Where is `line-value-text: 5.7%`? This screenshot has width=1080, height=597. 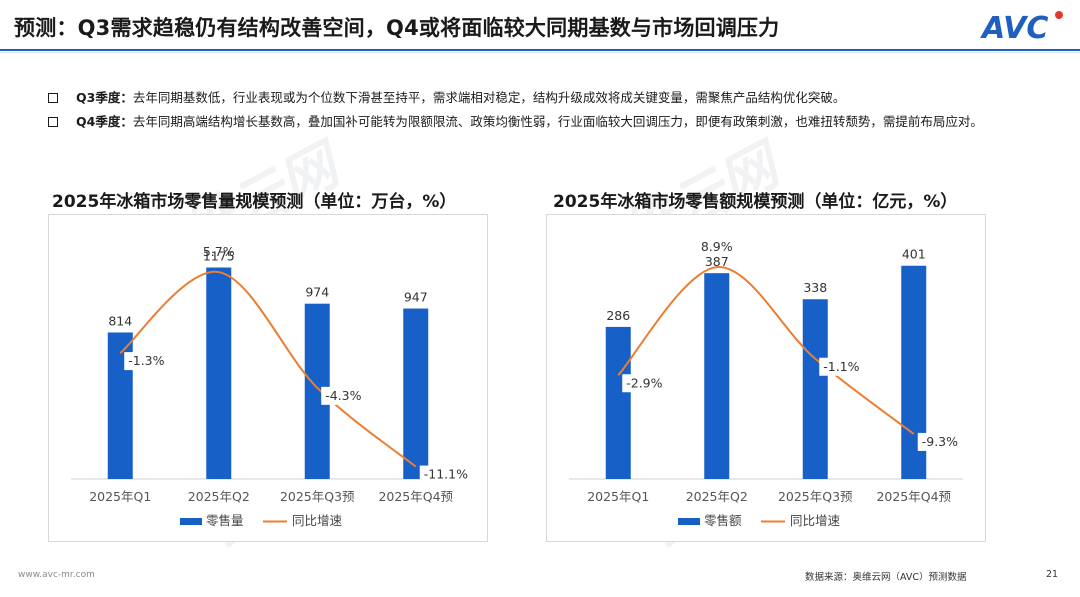 line-value-text: 5.7% is located at coordinates (219, 251).